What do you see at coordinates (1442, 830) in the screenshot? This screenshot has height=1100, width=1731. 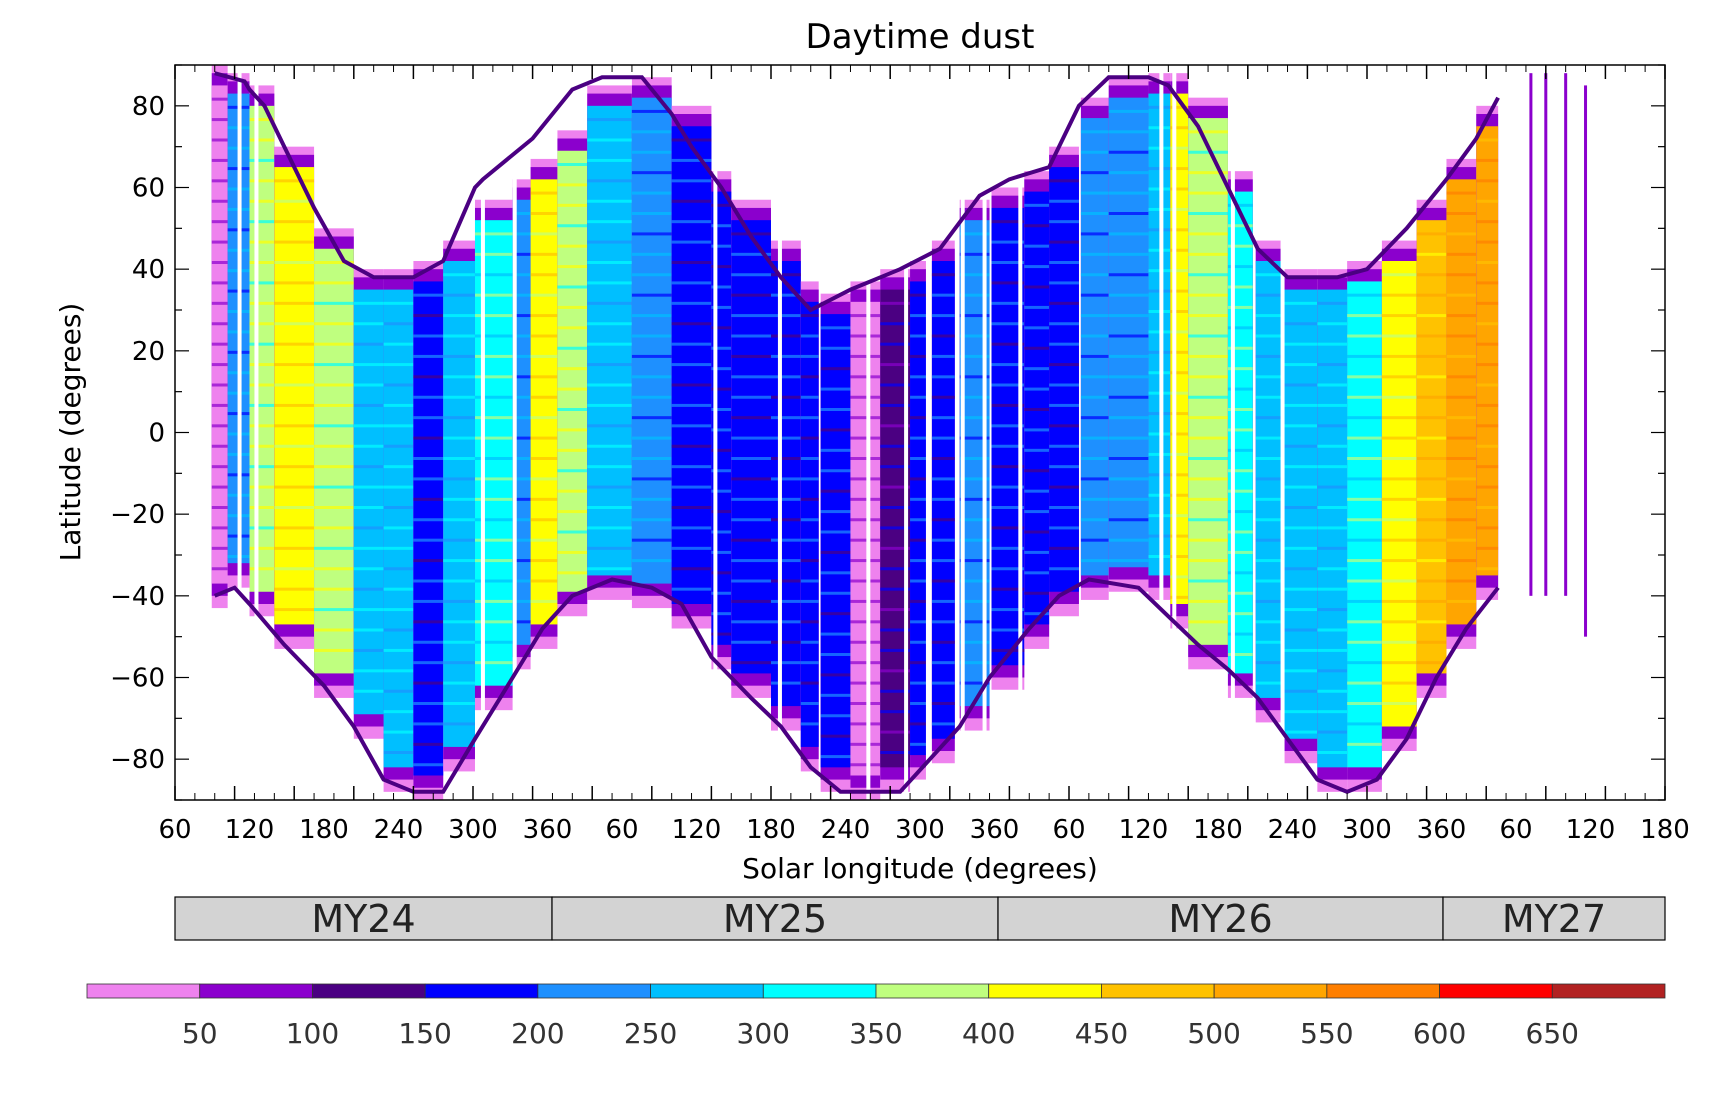 I see `x-tick-label: 360` at bounding box center [1442, 830].